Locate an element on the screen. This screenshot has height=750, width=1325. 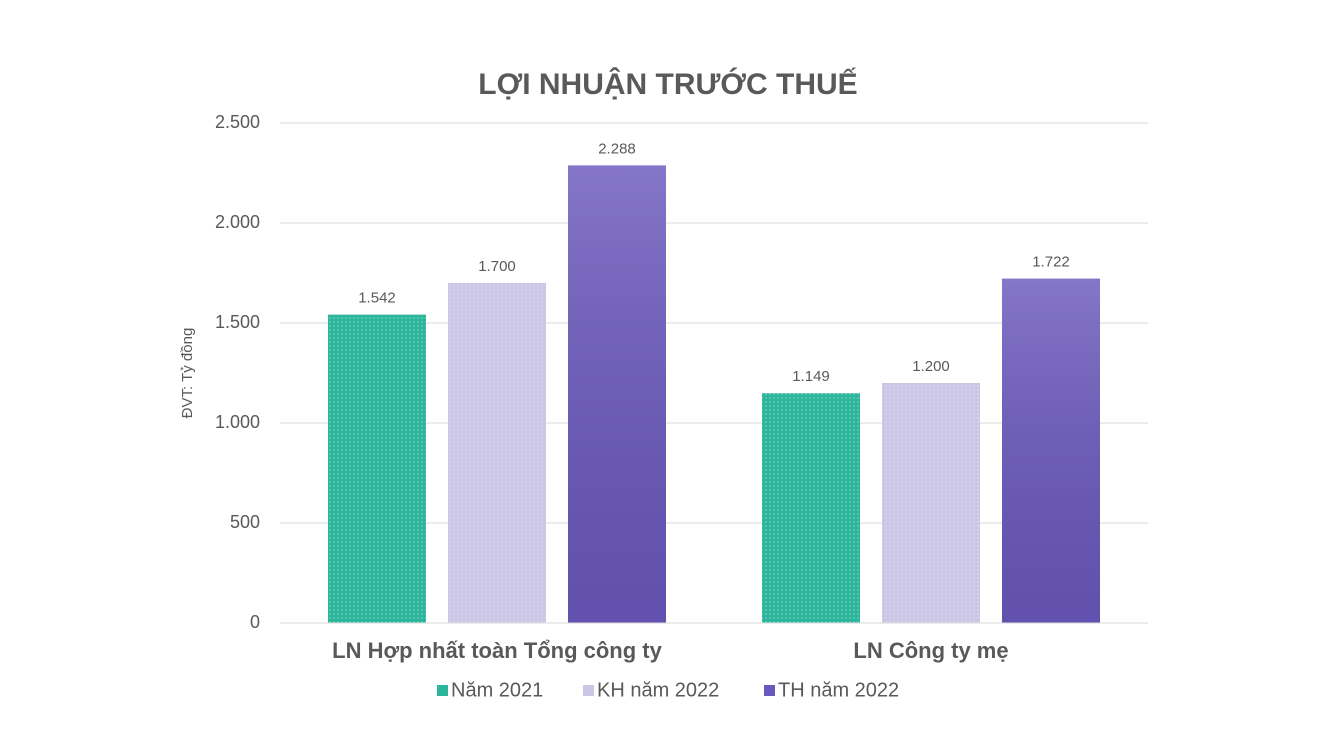
data-label: 1.200 is located at coordinates (931, 366).